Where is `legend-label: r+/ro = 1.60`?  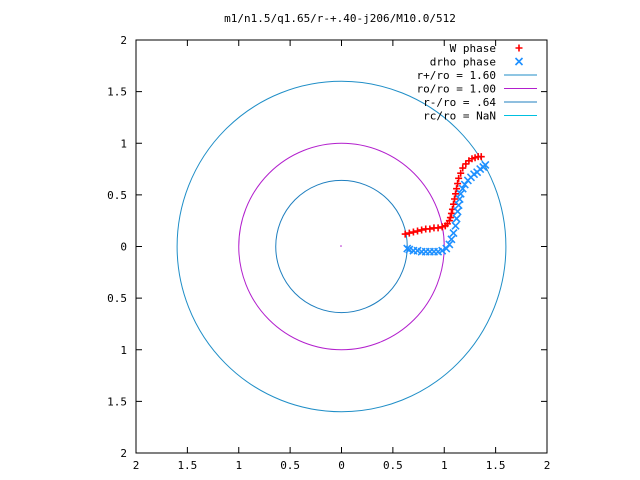
legend-label: r+/ro = 1.60 is located at coordinates (456, 75).